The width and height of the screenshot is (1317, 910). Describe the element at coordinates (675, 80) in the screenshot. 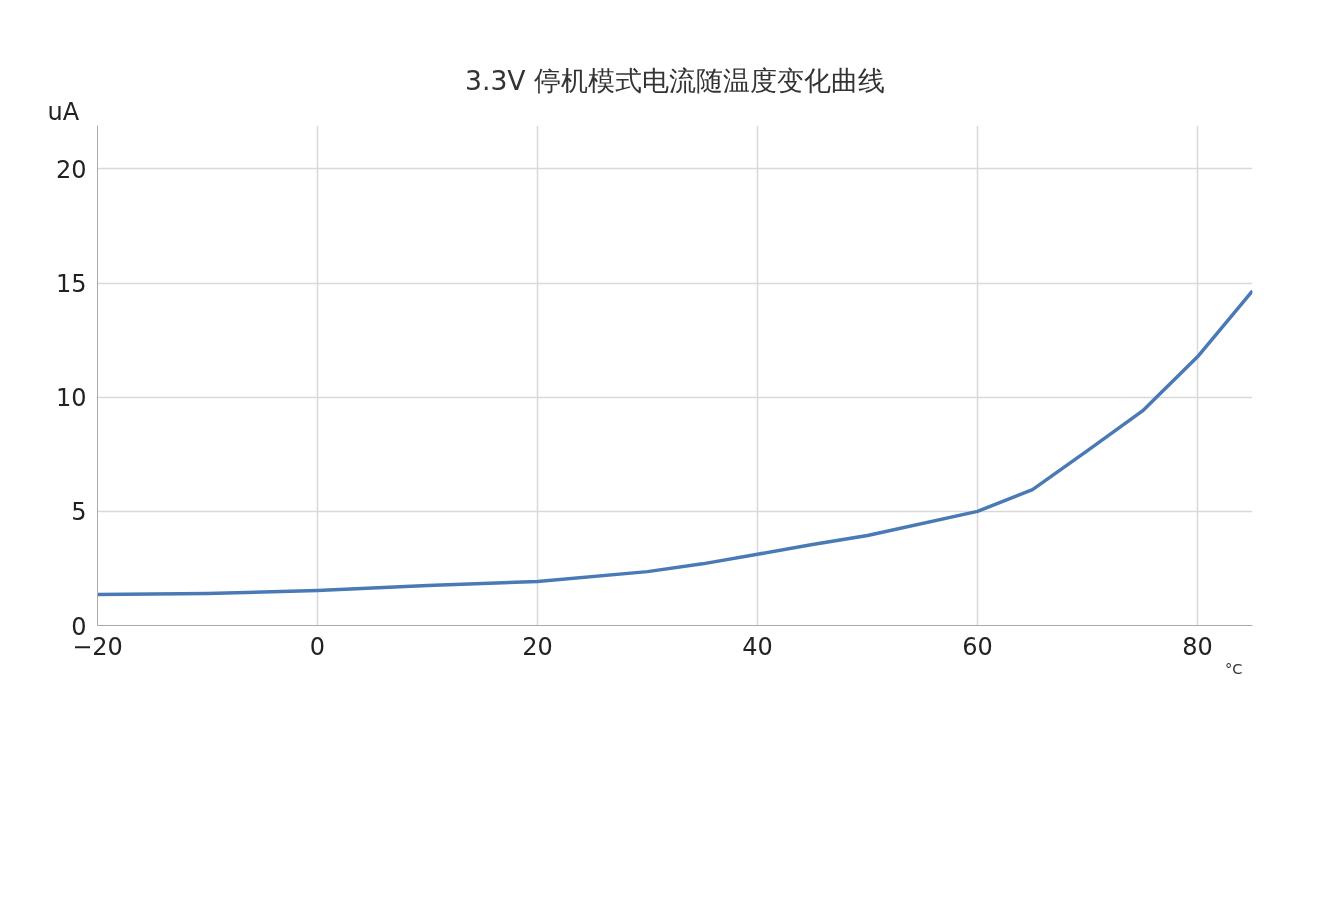

I see `chart-title: 3.3V 停机模式电流随温度变化曲线` at that location.